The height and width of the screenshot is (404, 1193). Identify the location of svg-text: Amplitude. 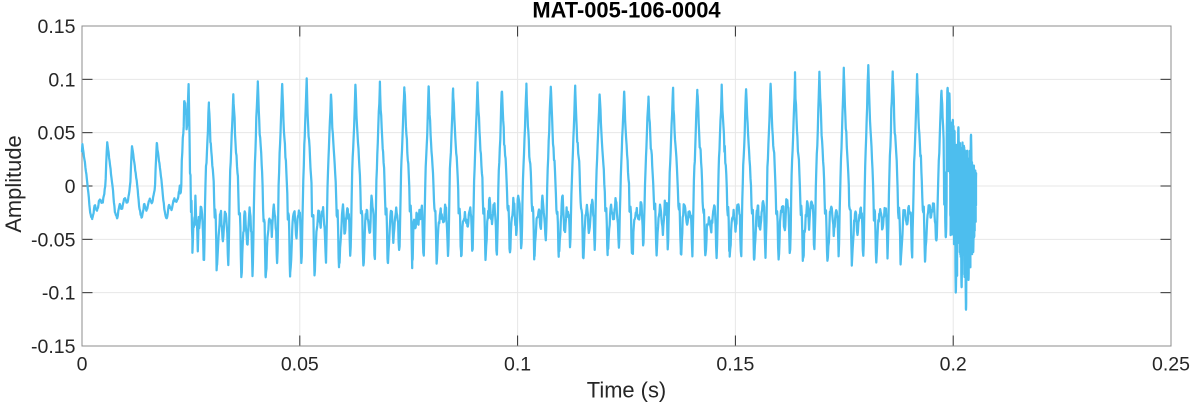
(13, 183).